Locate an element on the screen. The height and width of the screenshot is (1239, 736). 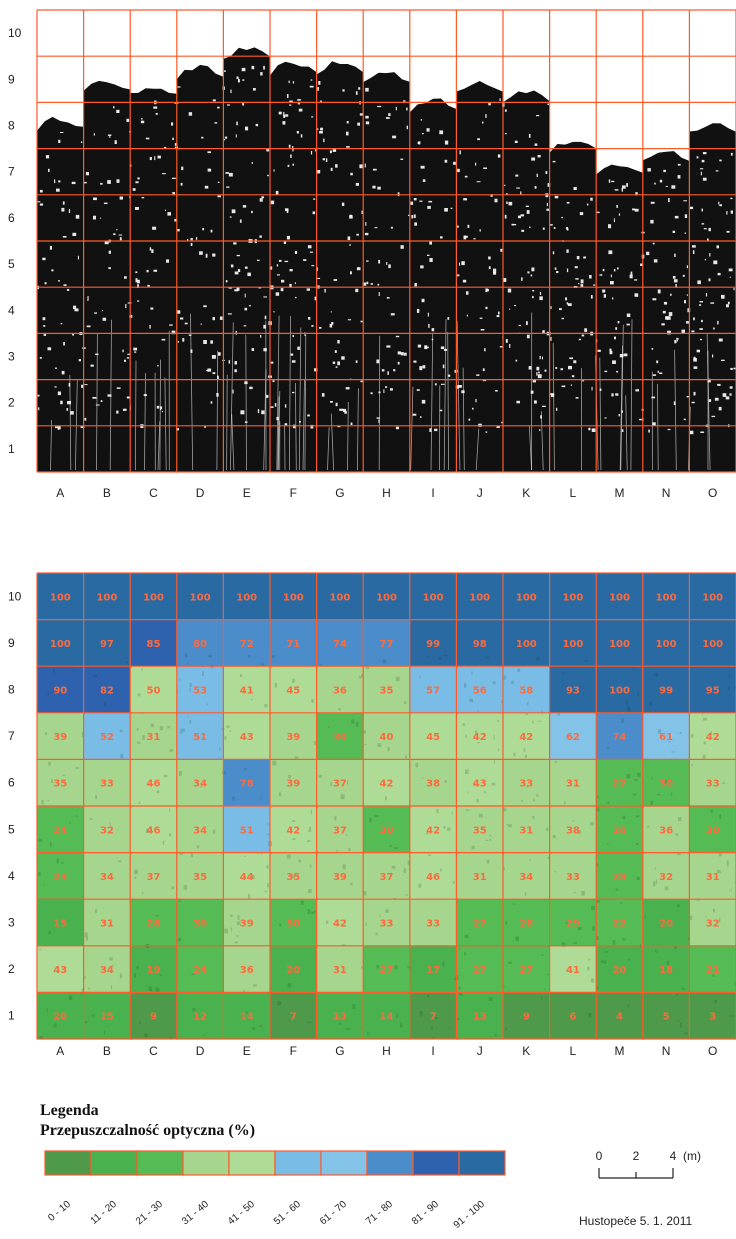
legend-label: 11 - 20 is located at coordinates (104, 1213).